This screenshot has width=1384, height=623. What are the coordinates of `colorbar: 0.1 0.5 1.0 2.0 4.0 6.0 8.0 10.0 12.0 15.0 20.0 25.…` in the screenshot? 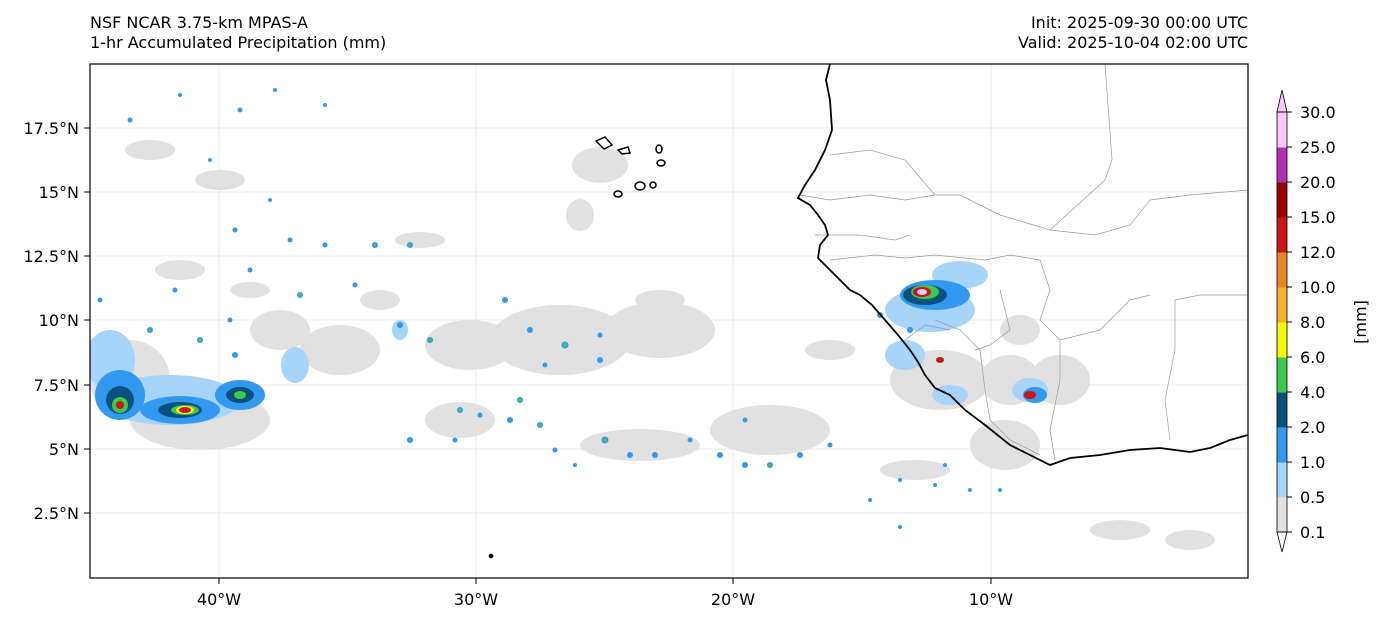 It's located at (1306, 321).